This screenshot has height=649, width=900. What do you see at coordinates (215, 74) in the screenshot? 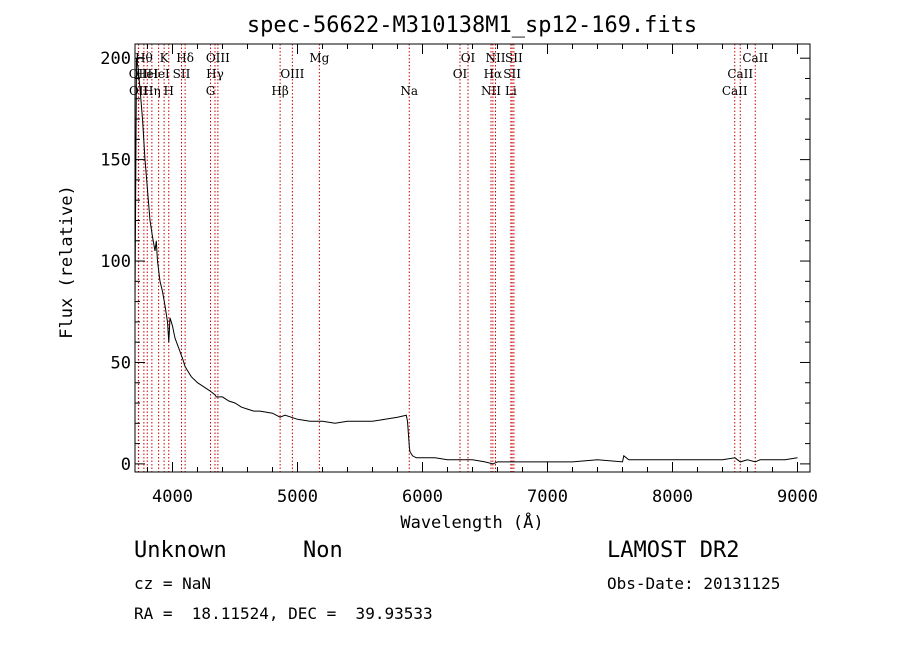
I see `line-label: Hγ` at bounding box center [215, 74].